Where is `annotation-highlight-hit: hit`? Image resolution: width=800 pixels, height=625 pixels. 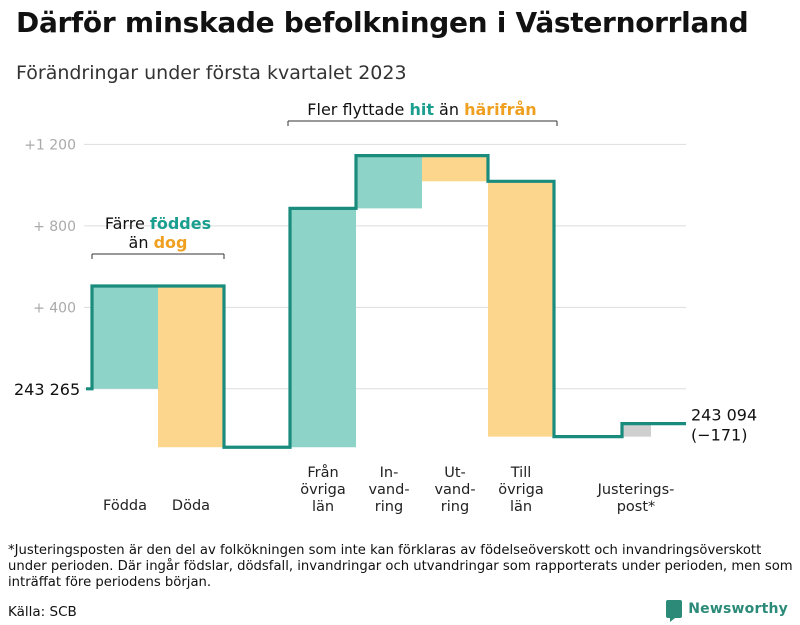 annotation-highlight-hit: hit is located at coordinates (421, 109).